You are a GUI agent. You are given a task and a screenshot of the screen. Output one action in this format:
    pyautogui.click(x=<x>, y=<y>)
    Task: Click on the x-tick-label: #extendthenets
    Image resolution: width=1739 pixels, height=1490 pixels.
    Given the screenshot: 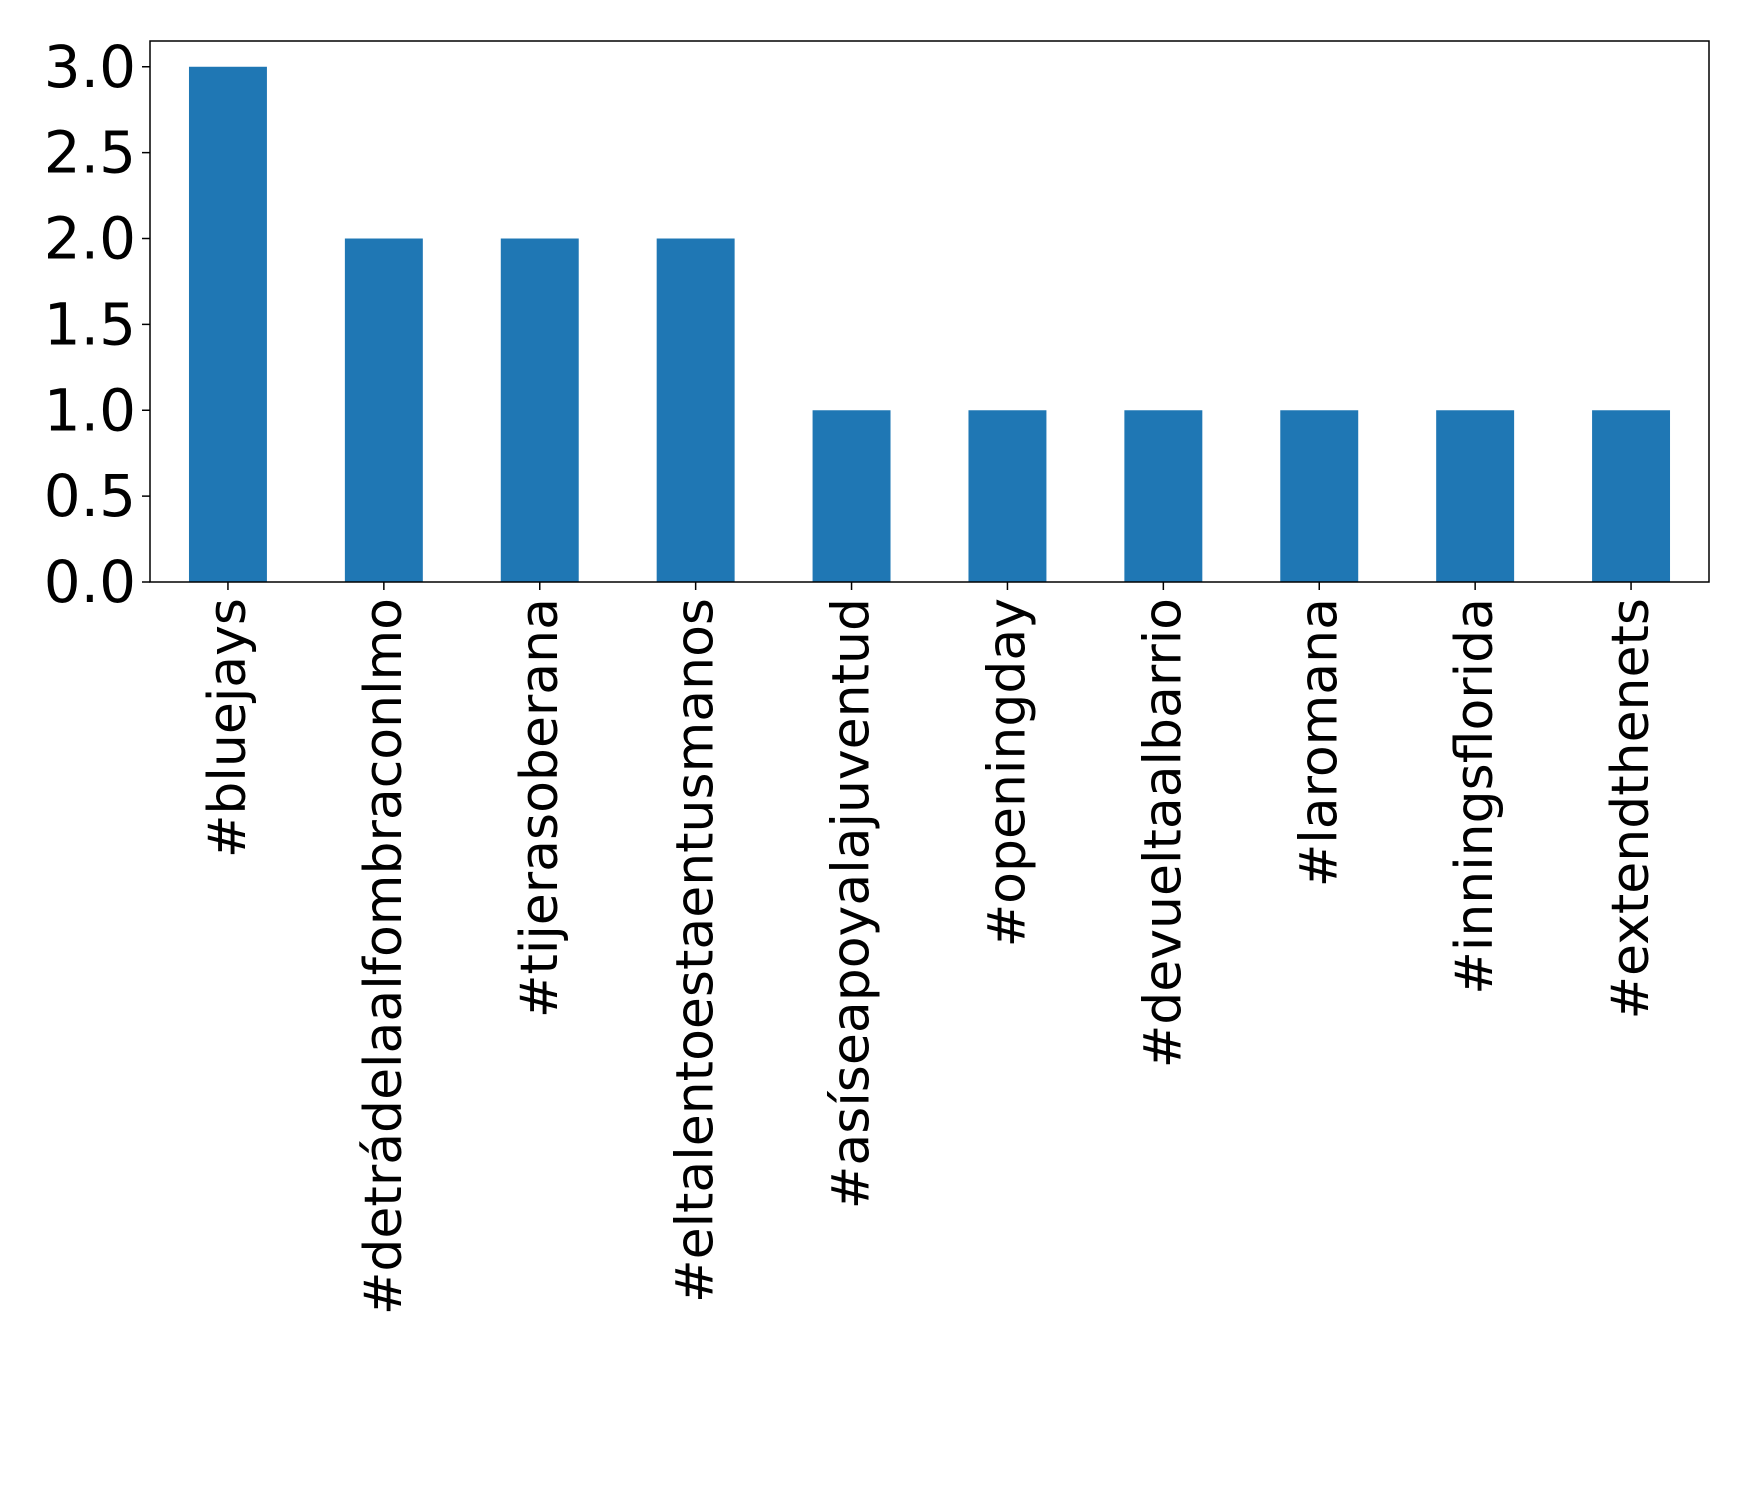 What is the action you would take?
    pyautogui.click(x=1631, y=809)
    